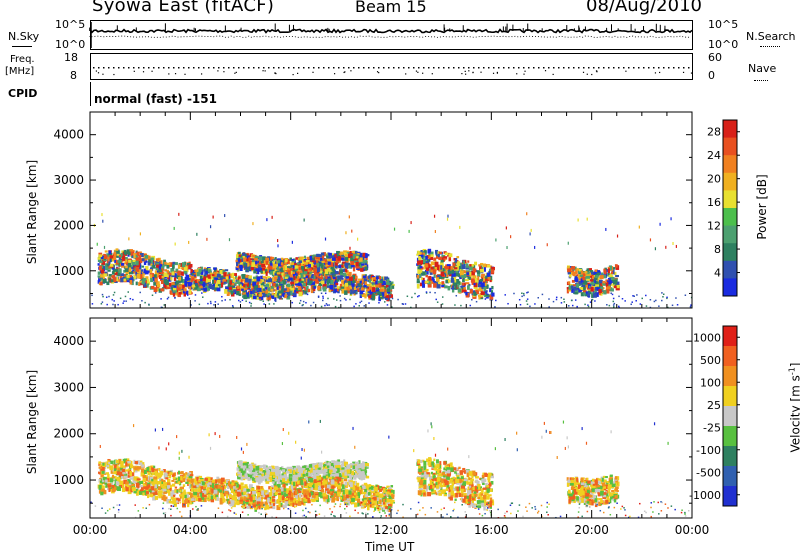 This screenshot has height=554, width=800. I want to click on y-tick-label: 4000, so click(68, 135).